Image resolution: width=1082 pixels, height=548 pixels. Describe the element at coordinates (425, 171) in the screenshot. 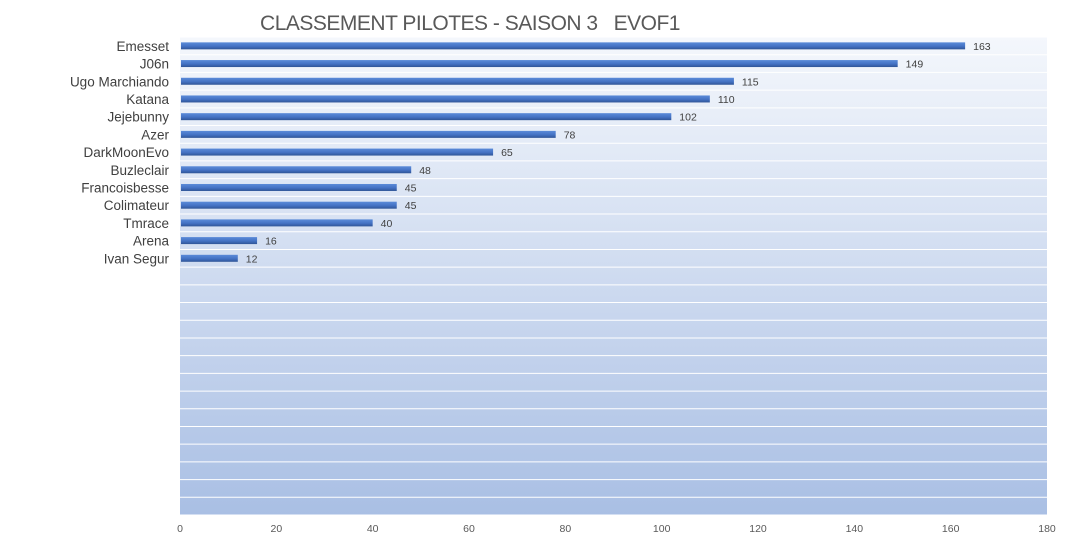

I see `value-label: 48` at that location.